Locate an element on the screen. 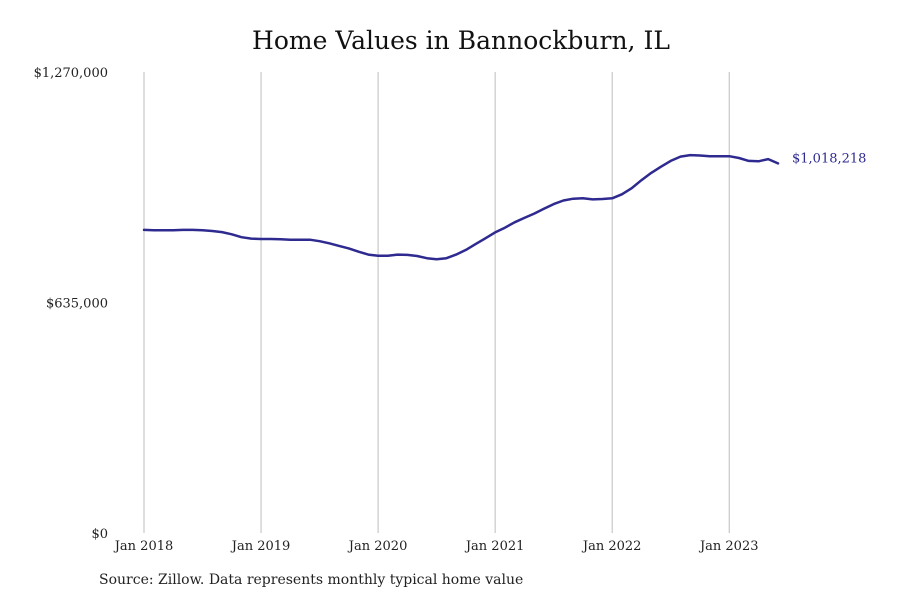  x-tick-label: Jan 2019 is located at coordinates (260, 546).